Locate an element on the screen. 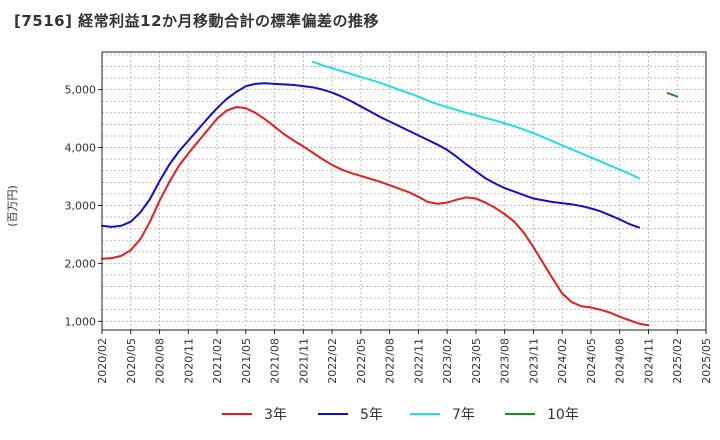 This screenshot has height=440, width=720. x-tick-label: 2023/05 is located at coordinates (476, 361).